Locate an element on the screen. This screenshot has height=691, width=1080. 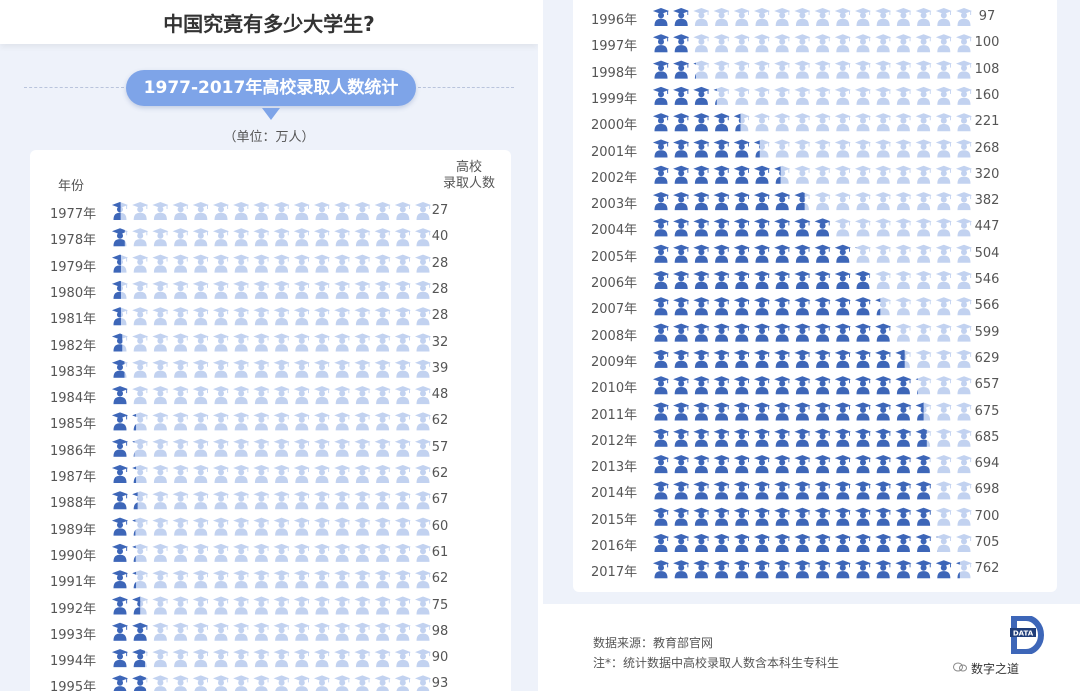
value-label: 57 is located at coordinates (440, 447).